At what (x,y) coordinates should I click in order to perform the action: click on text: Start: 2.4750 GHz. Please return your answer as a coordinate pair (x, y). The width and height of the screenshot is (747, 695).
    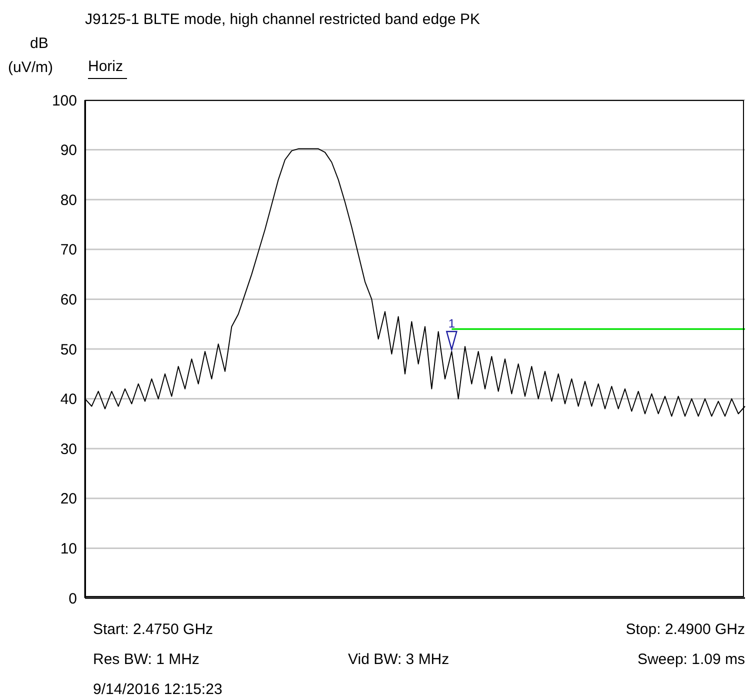
    Looking at the image, I should click on (153, 630).